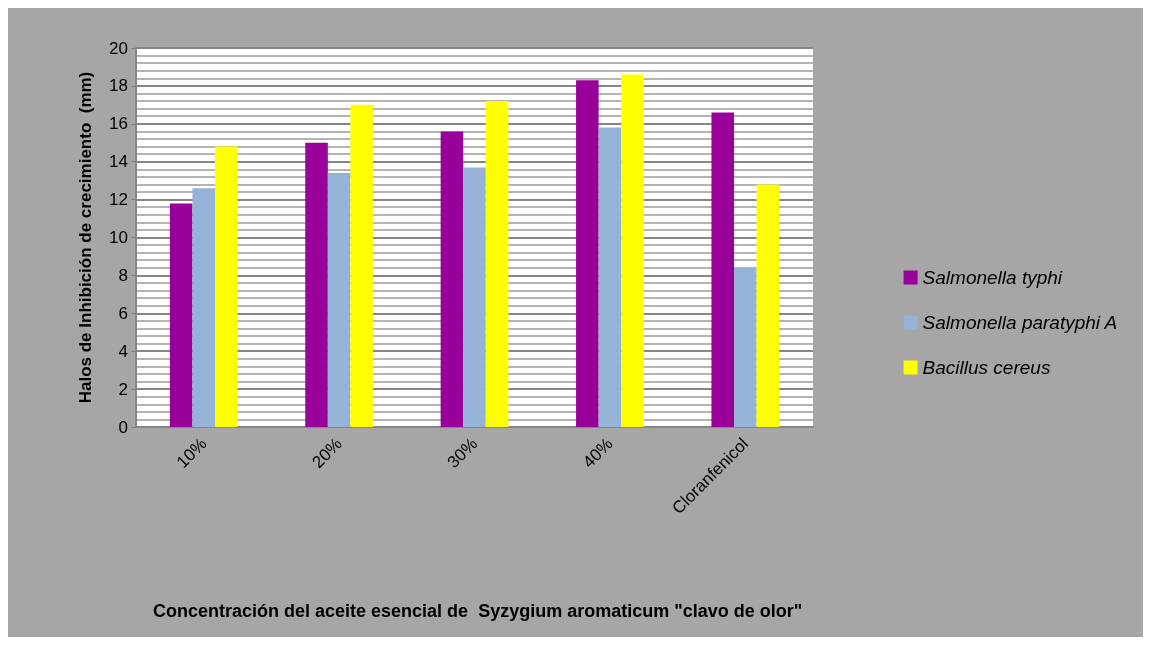  Describe the element at coordinates (85, 237) in the screenshot. I see `y-axis-title: Halos de Inhibición de crecimiento (mm)` at that location.